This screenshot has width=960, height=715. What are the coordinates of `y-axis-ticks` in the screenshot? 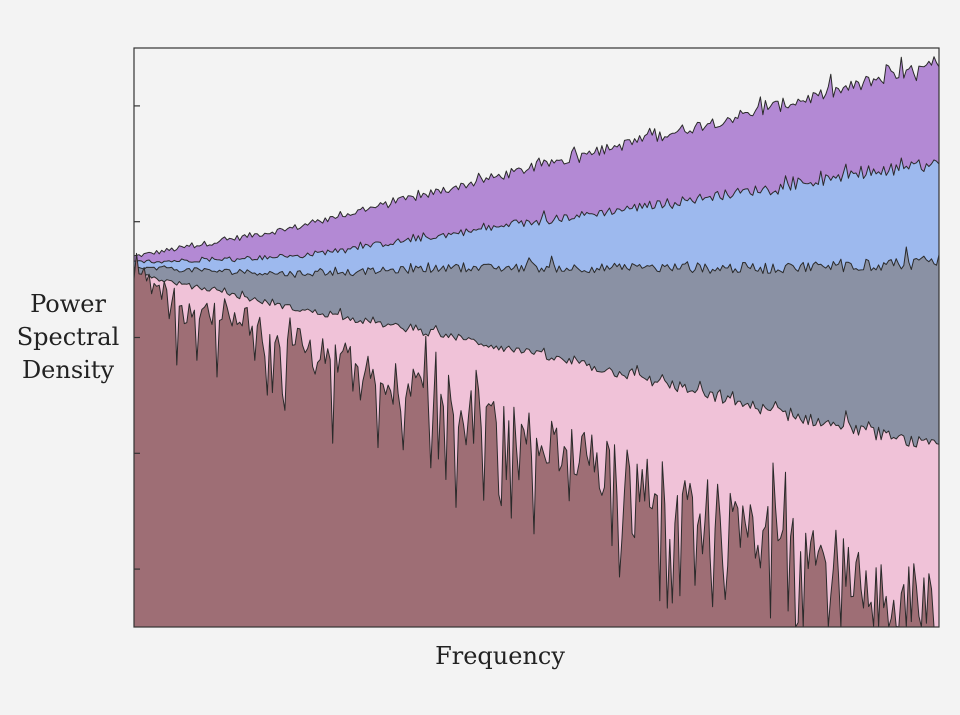 It's located at (137, 337).